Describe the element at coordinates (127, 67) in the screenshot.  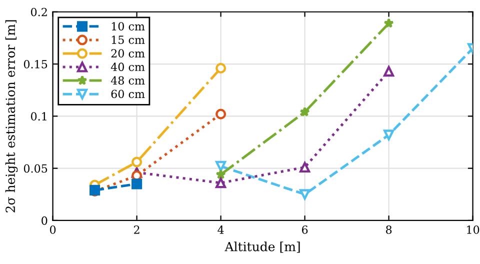
I see `legend-label: 40 cm` at that location.